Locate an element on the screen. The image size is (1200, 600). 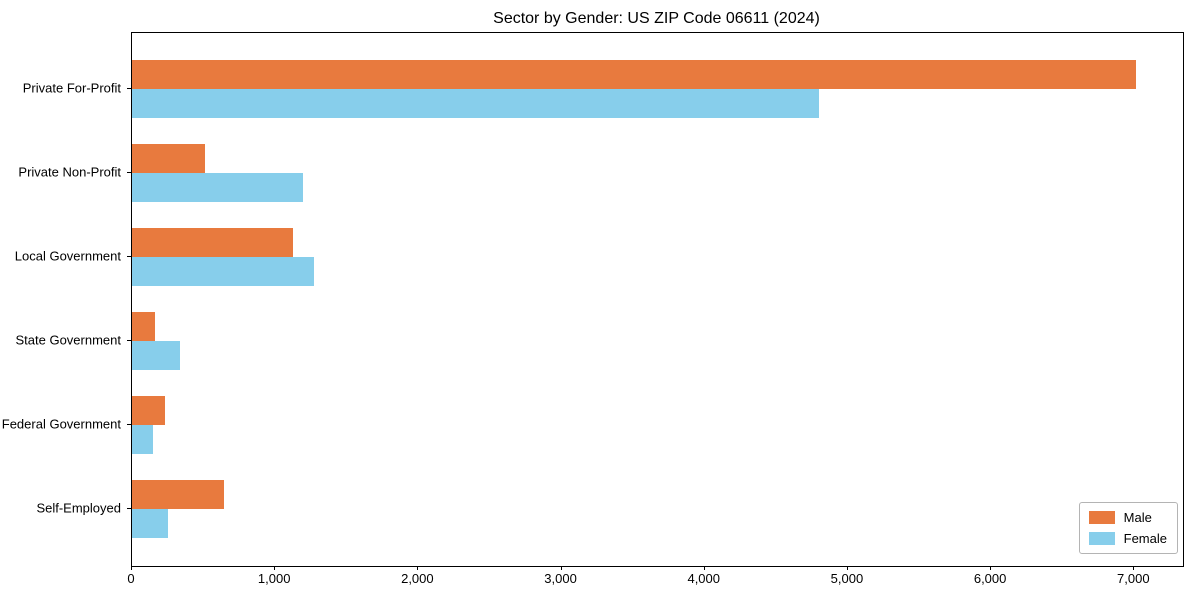
legend-swatch-male is located at coordinates (1101, 517).